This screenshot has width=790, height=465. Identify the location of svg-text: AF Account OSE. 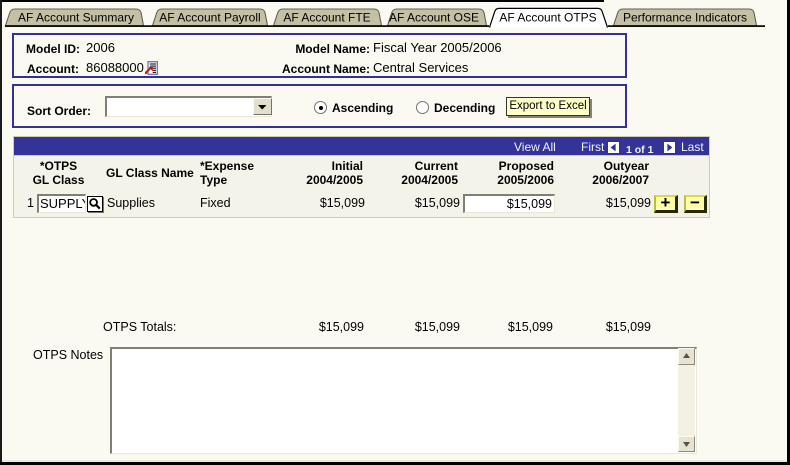
(434, 18).